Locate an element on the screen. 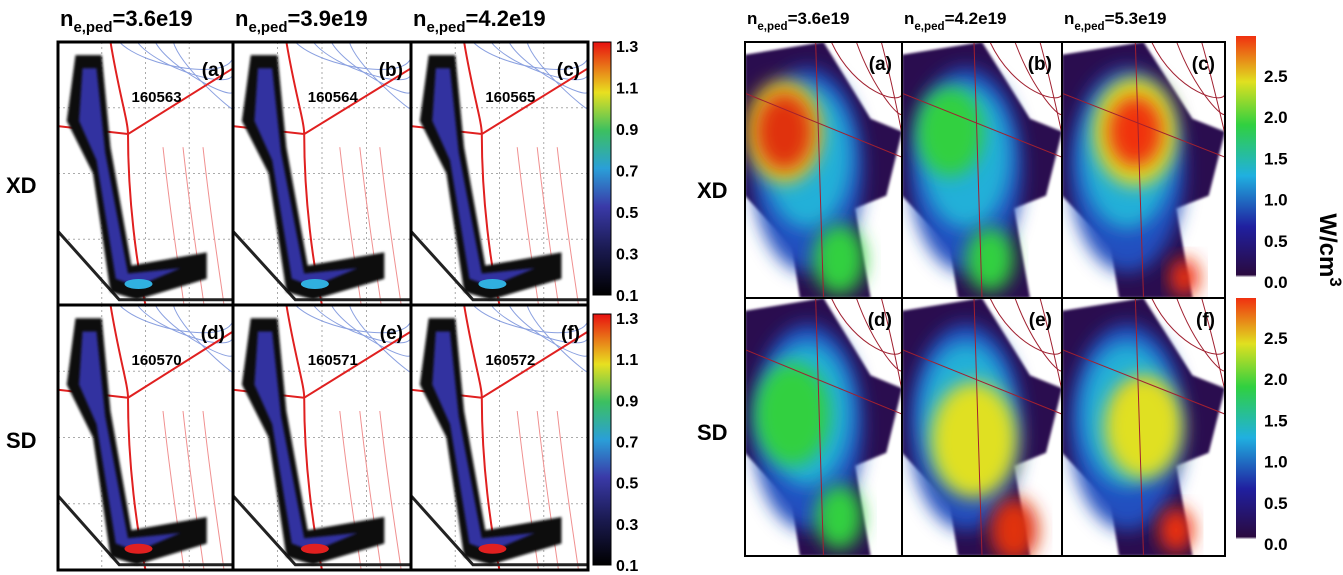  panel: (e) is located at coordinates (982, 427).